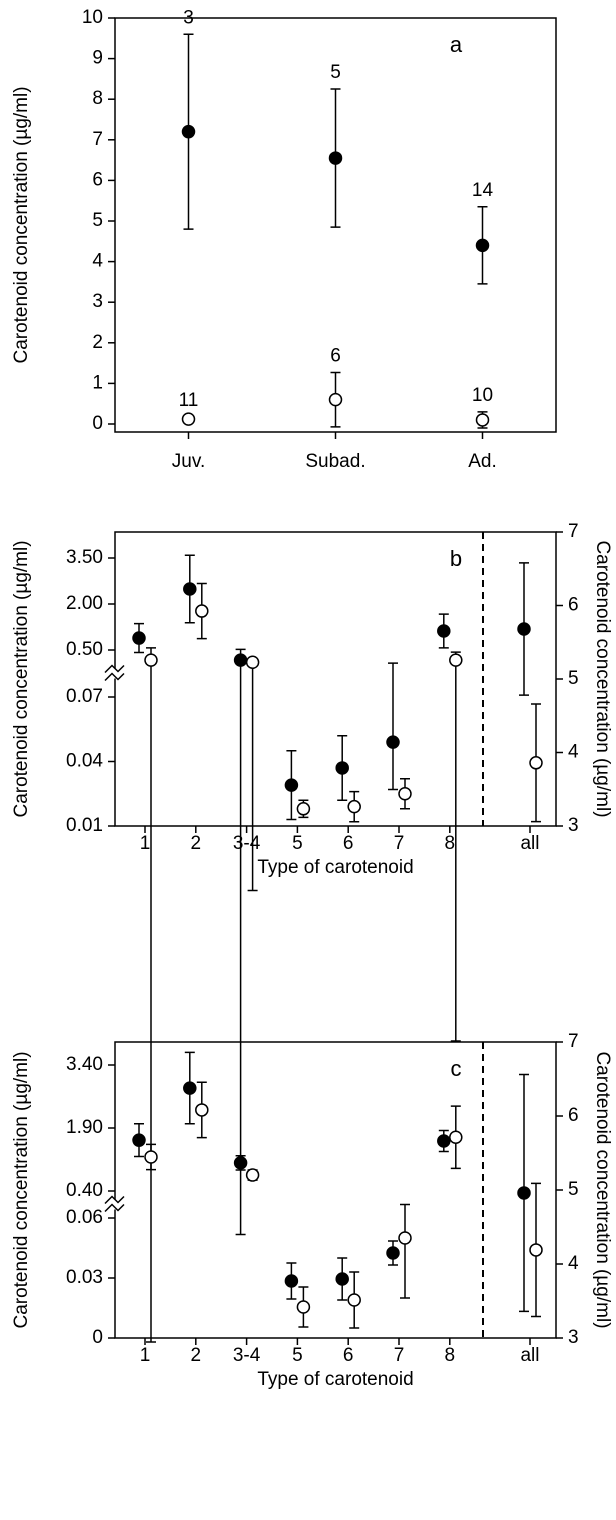 This screenshot has height=1520, width=616. Describe the element at coordinates (145, 1355) in the screenshot. I see `x-tick-label: 1` at that location.